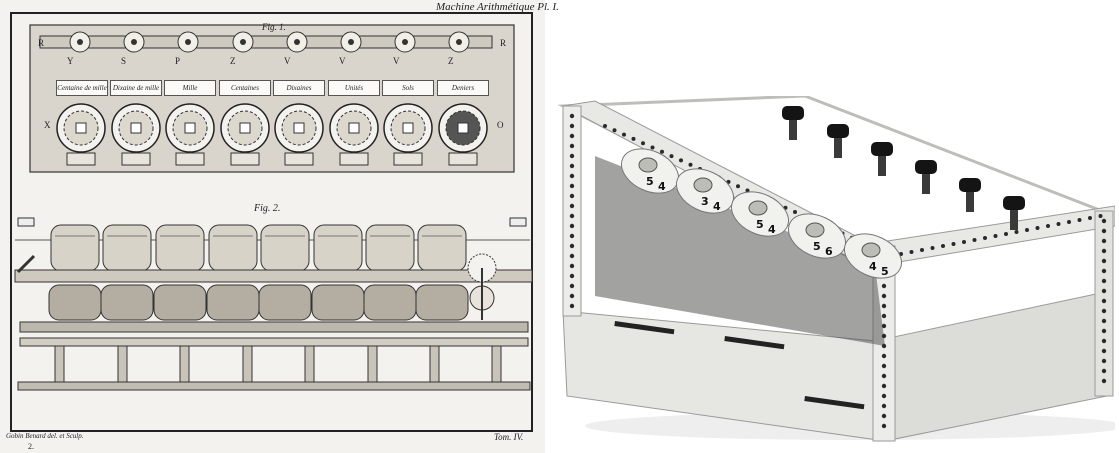 The image size is (1119, 453). I want to click on fig1-wheels, so click(272, 134).